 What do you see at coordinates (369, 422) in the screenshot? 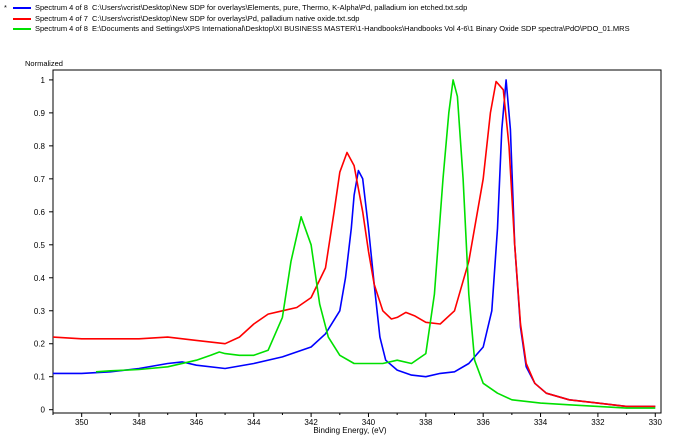
I see `x-tick-label: 340` at bounding box center [369, 422].